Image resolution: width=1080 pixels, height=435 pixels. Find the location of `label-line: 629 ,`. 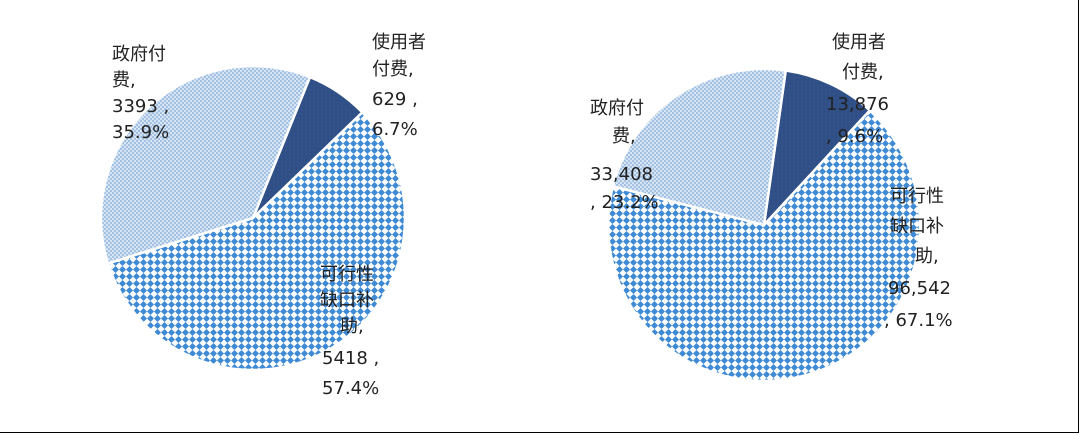

label-line: 629 , is located at coordinates (395, 99).